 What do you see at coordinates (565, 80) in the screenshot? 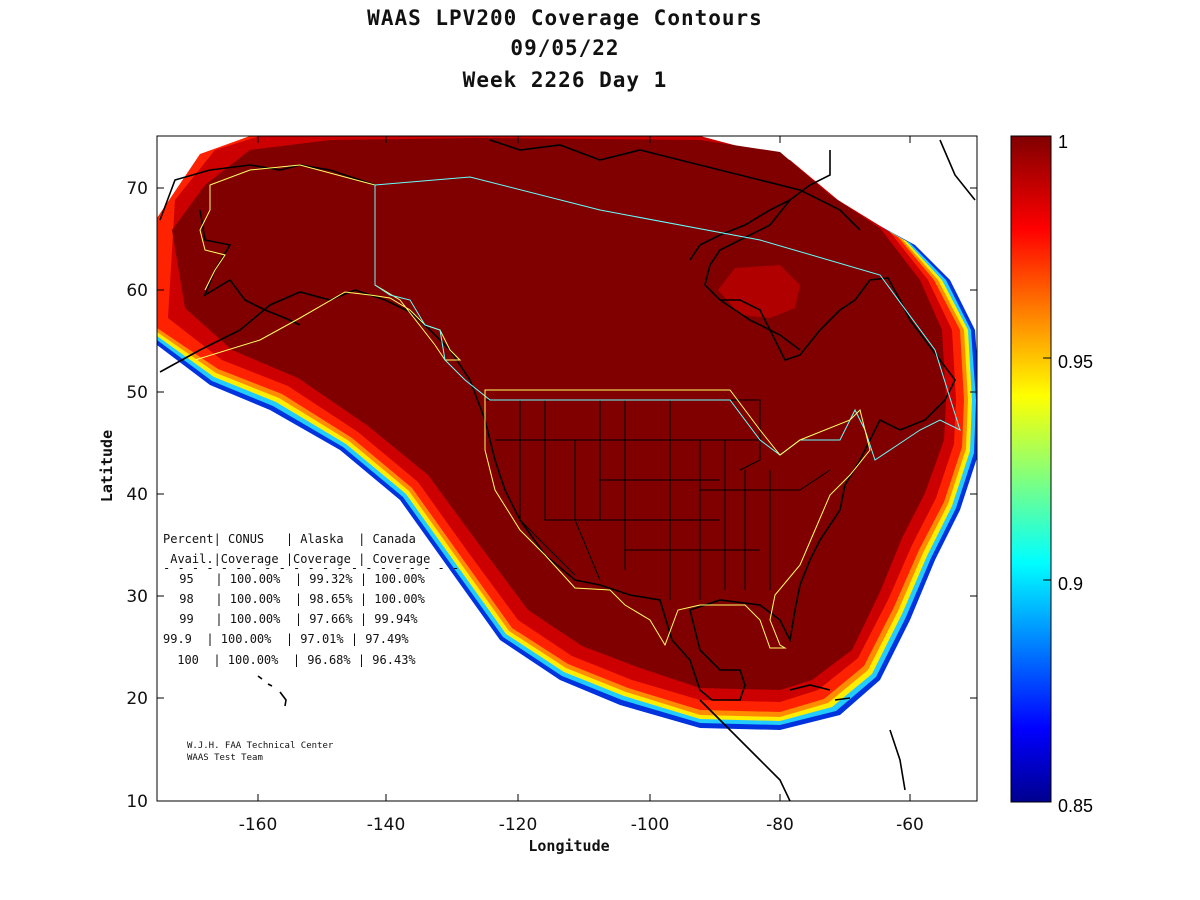
I see `chart-title-week: Week 2226 Day 1` at bounding box center [565, 80].